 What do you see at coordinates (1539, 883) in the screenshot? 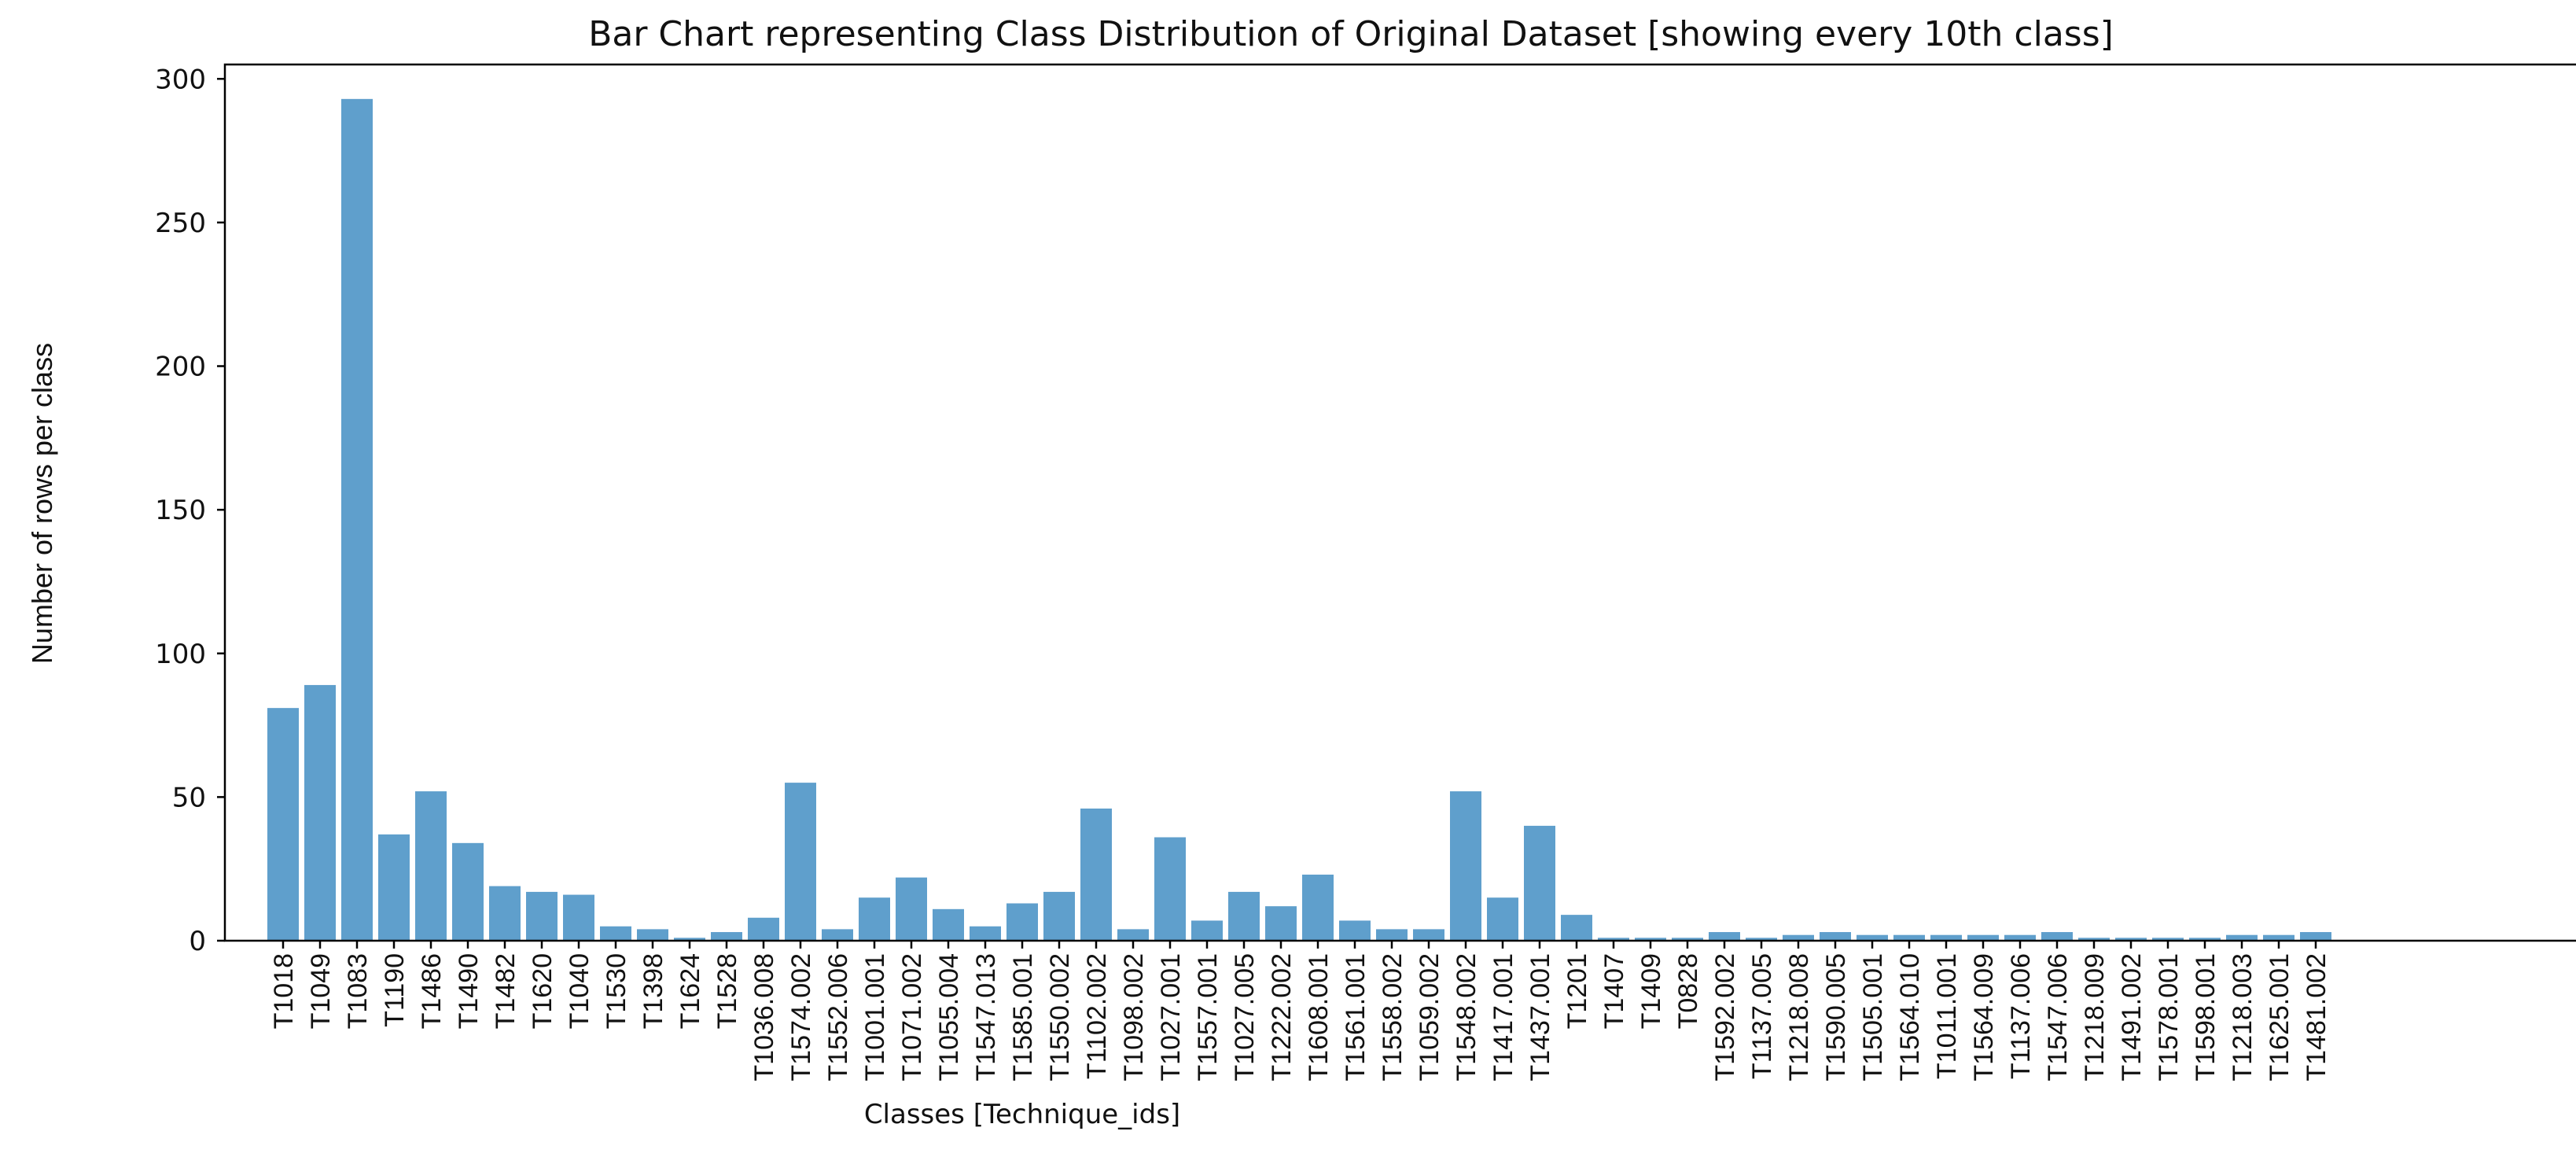
I see `bar-T1437.001` at bounding box center [1539, 883].